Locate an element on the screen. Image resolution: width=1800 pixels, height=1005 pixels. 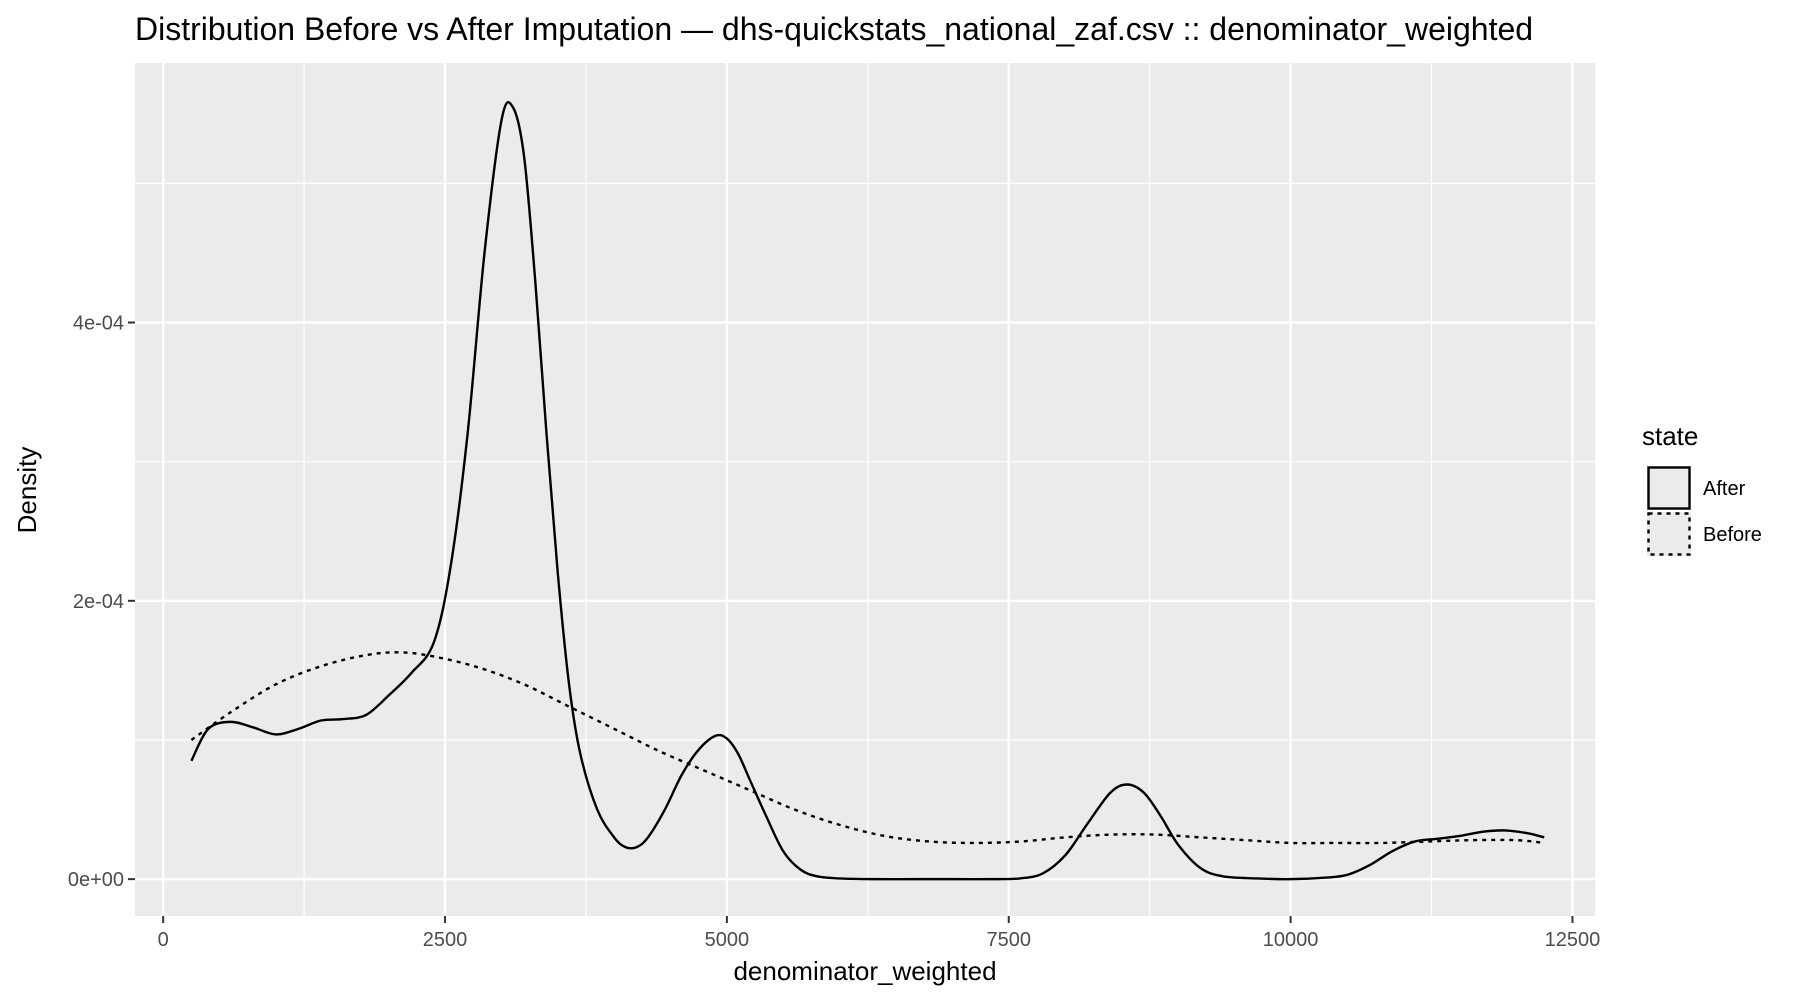
x-tick-label: 5000 is located at coordinates (727, 940).